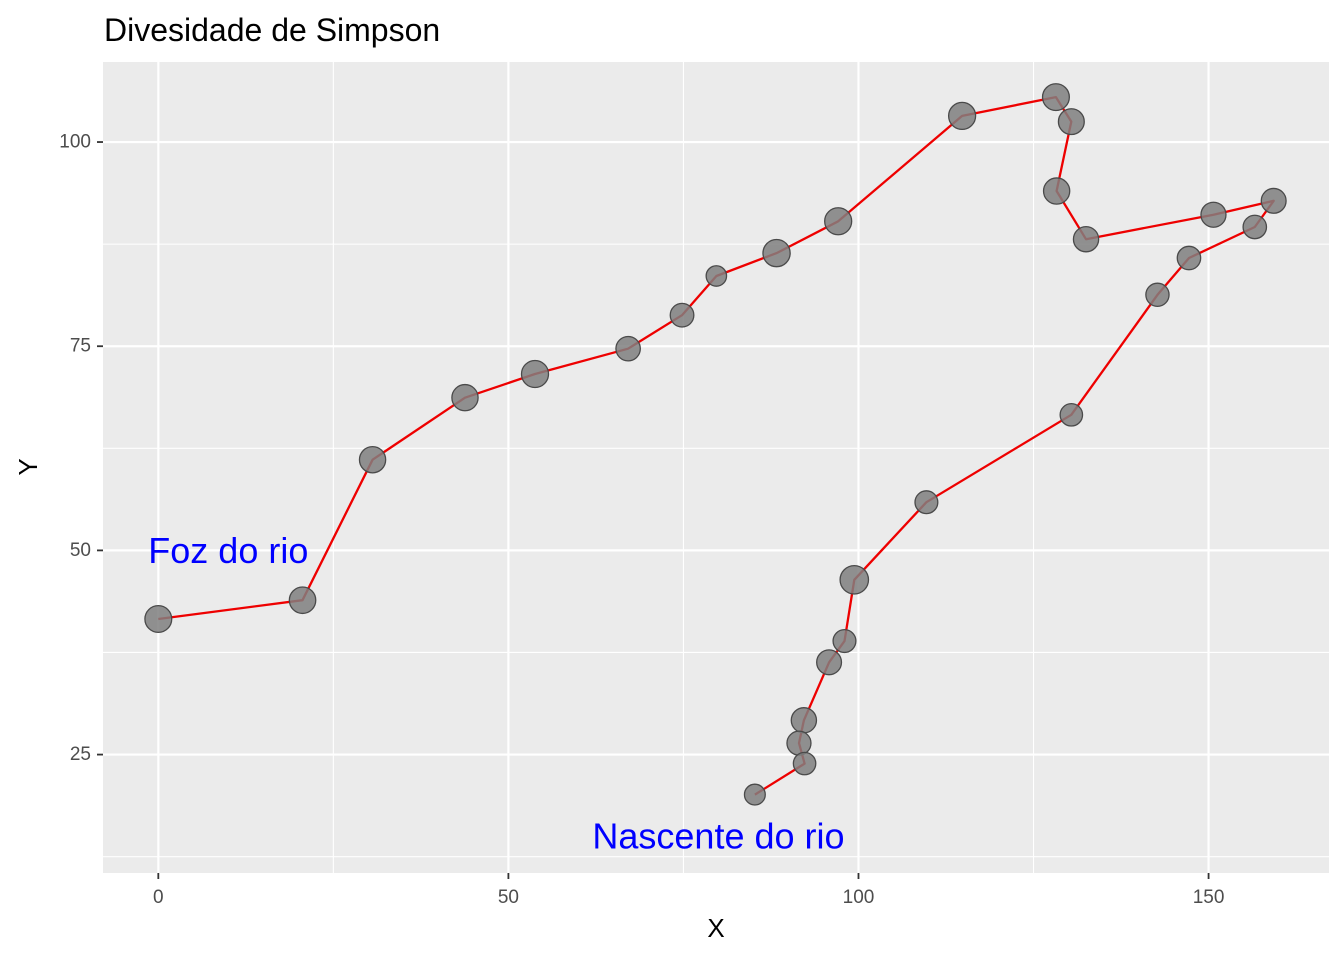  What do you see at coordinates (859, 897) in the screenshot?
I see `x-tick-label: 100` at bounding box center [859, 897].